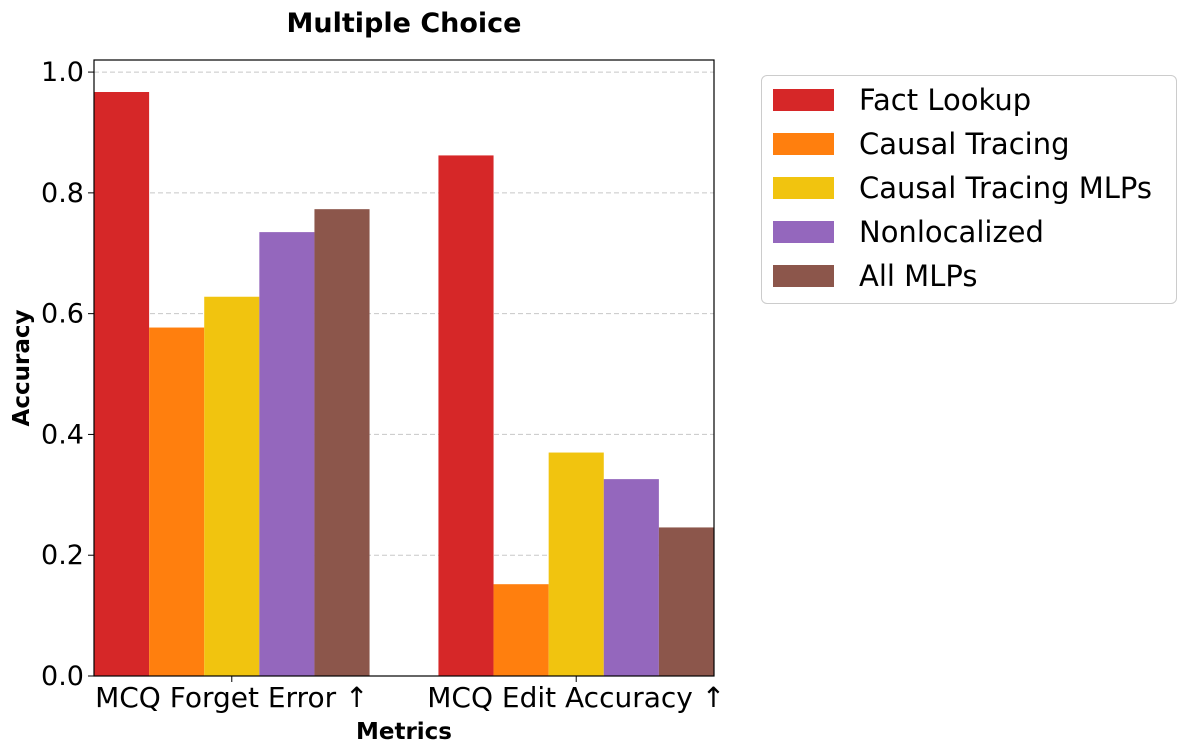 The width and height of the screenshot is (1188, 754). What do you see at coordinates (951, 232) in the screenshot?
I see `legend-label: Nonlocalized` at bounding box center [951, 232].